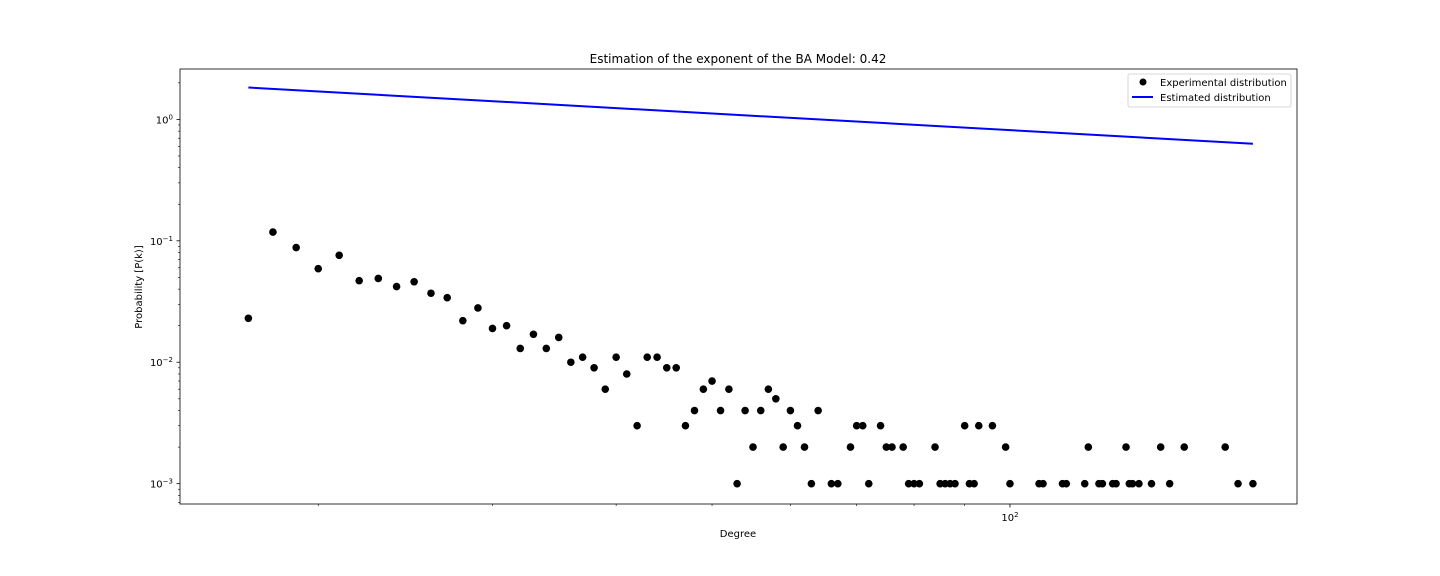 The image size is (1440, 576). I want to click on x-axis-ticks: 102, so click(668, 514).